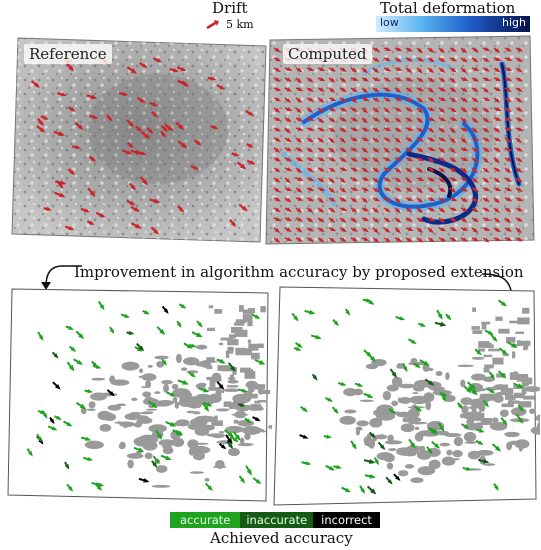 The height and width of the screenshot is (550, 541). I want to click on accuracy-item-incorrect: incorrect, so click(346, 520).